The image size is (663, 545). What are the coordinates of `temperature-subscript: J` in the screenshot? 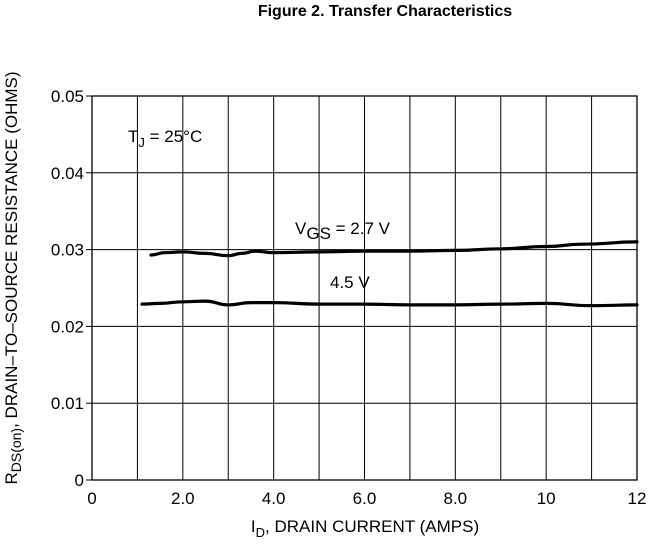 It's located at (141, 142).